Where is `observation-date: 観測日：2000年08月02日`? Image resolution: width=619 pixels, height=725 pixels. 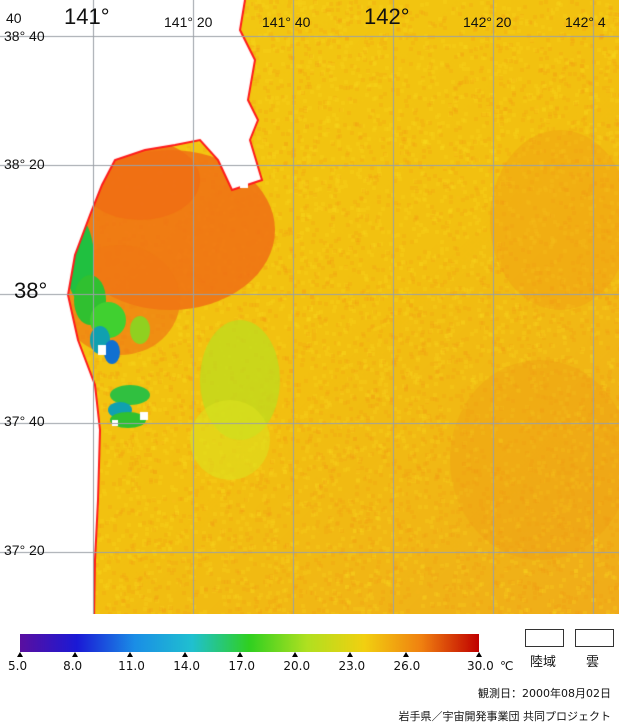
observation-date: 観測日：2000年08月02日 is located at coordinates (544, 693).